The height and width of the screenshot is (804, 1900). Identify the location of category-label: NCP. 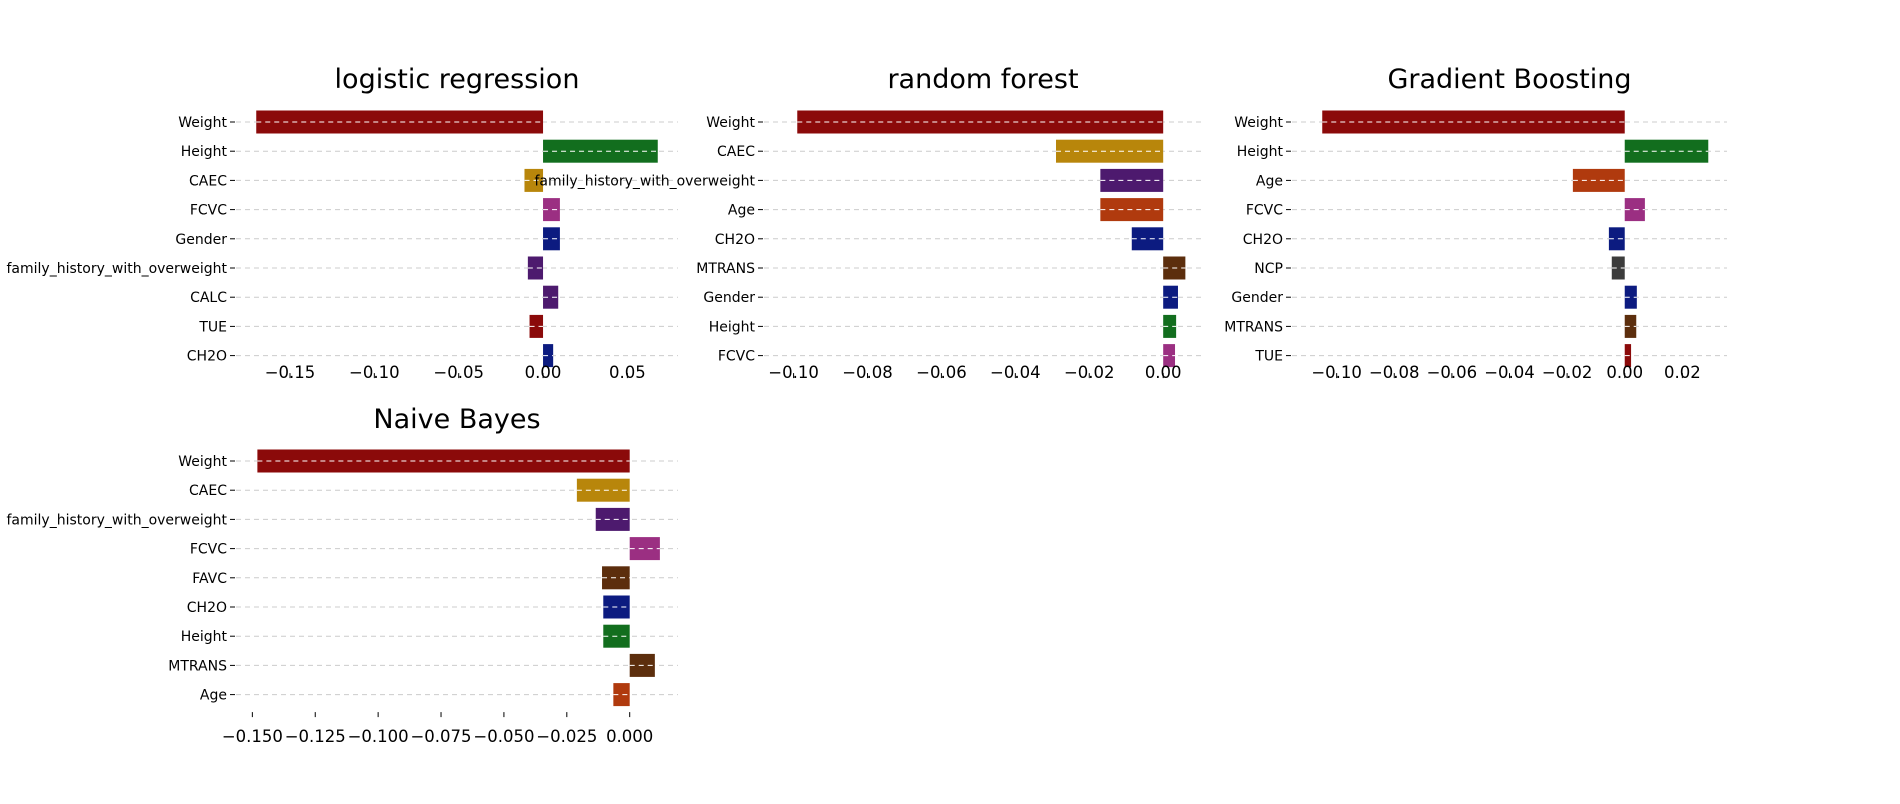
(1268, 269).